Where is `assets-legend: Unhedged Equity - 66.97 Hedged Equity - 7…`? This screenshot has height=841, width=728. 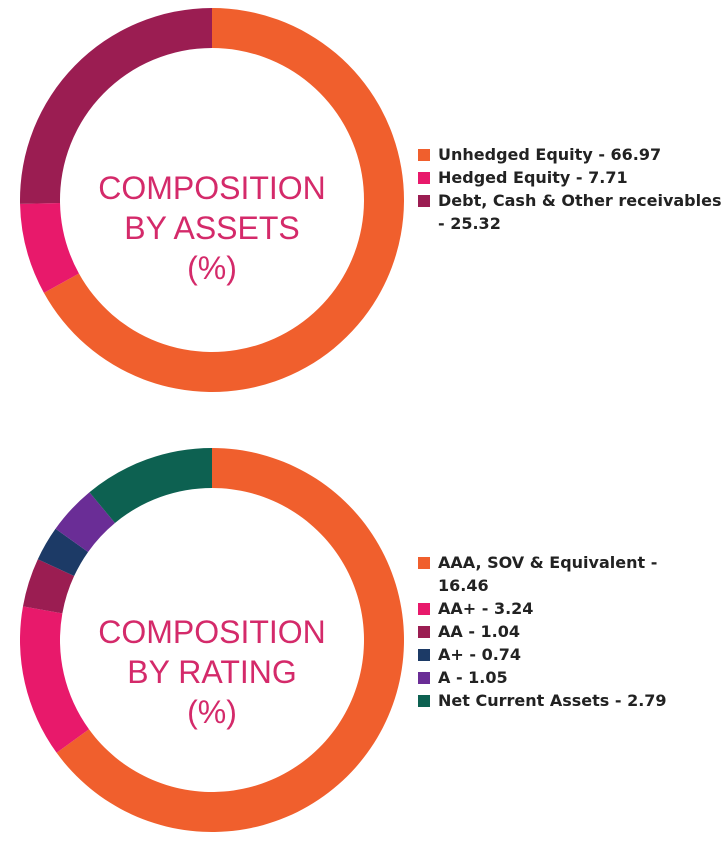
assets-legend: Unhedged Equity - 66.97 Hedged Equity - 7… is located at coordinates (573, 189).